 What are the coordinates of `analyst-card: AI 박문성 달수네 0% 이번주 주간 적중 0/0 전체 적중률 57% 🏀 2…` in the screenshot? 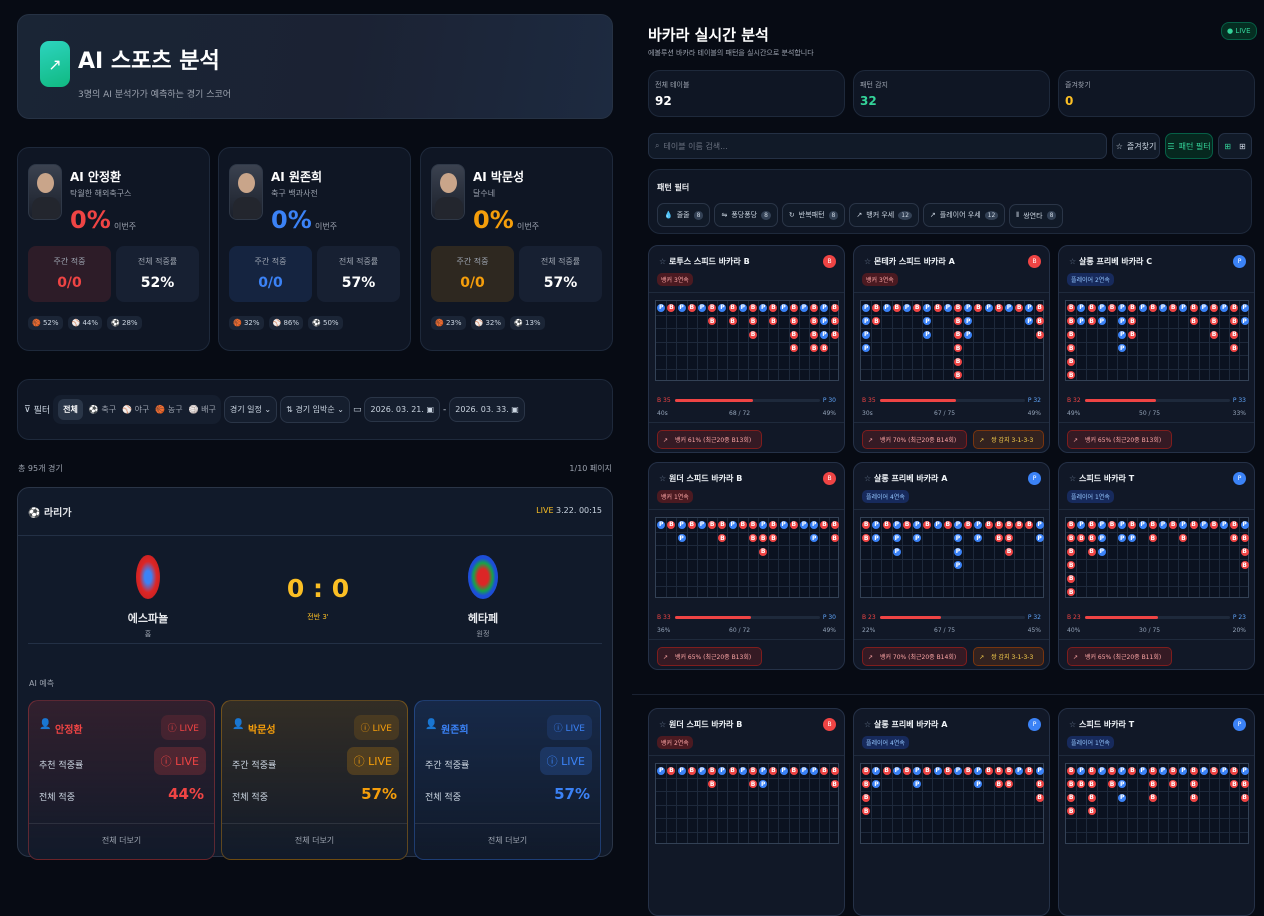 It's located at (516, 249).